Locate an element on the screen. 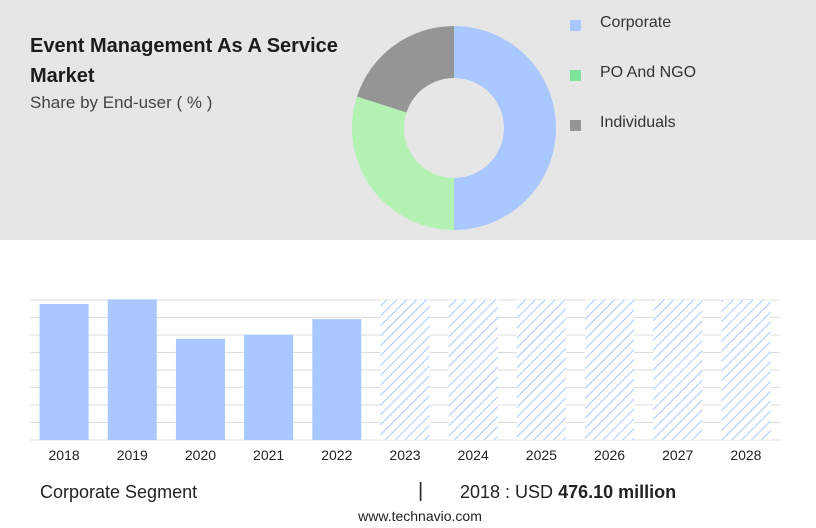 This screenshot has width=816, height=528. x-tick-label: 2021 is located at coordinates (268, 455).